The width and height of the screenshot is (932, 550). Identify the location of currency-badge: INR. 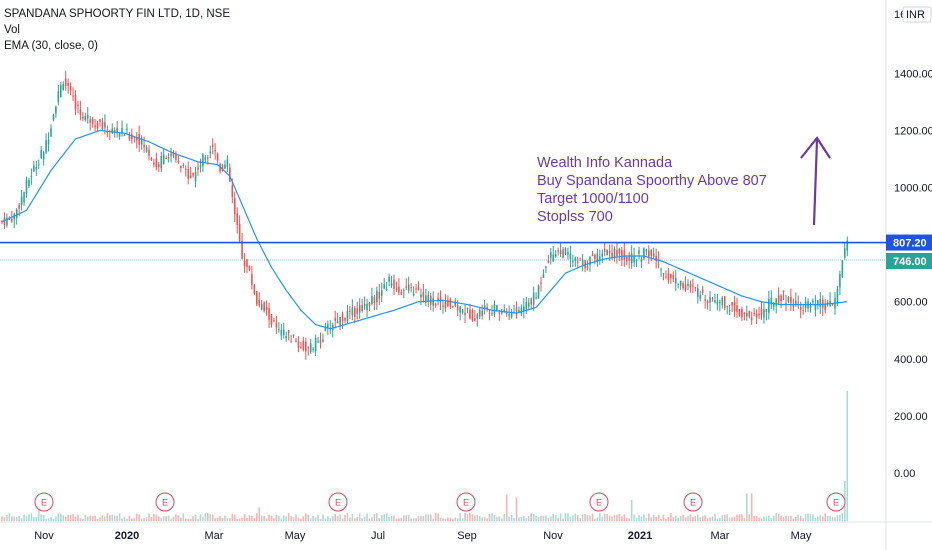
(917, 14).